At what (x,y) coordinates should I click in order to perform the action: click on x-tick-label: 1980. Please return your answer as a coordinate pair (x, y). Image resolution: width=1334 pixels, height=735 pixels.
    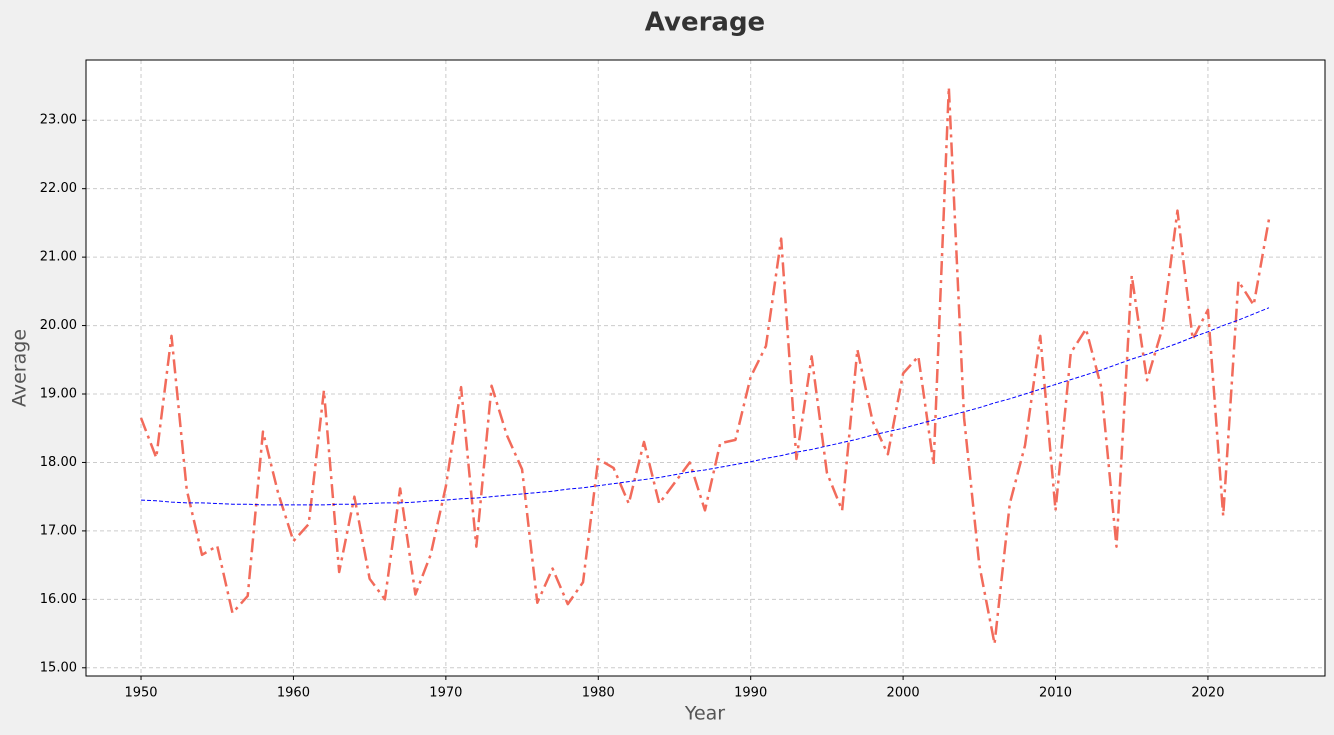
    Looking at the image, I should click on (598, 693).